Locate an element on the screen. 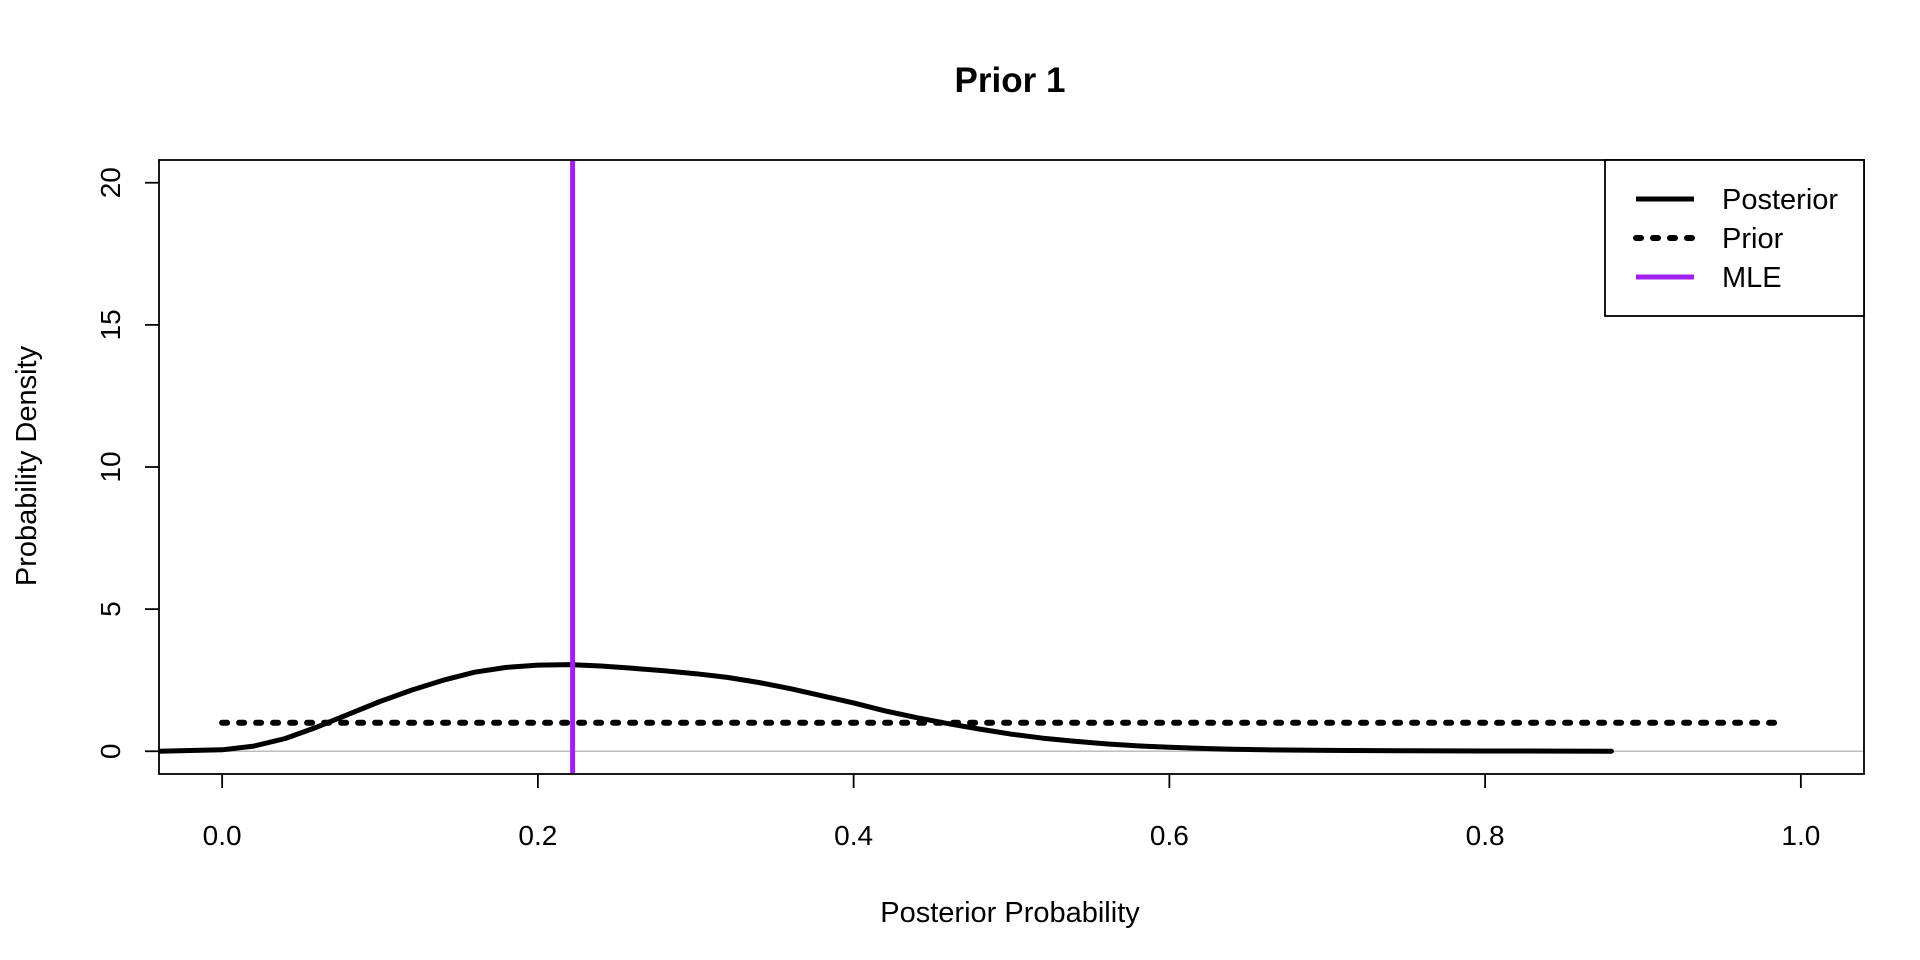 The image size is (1920, 960). chart-title: Prior 1 is located at coordinates (1010, 80).